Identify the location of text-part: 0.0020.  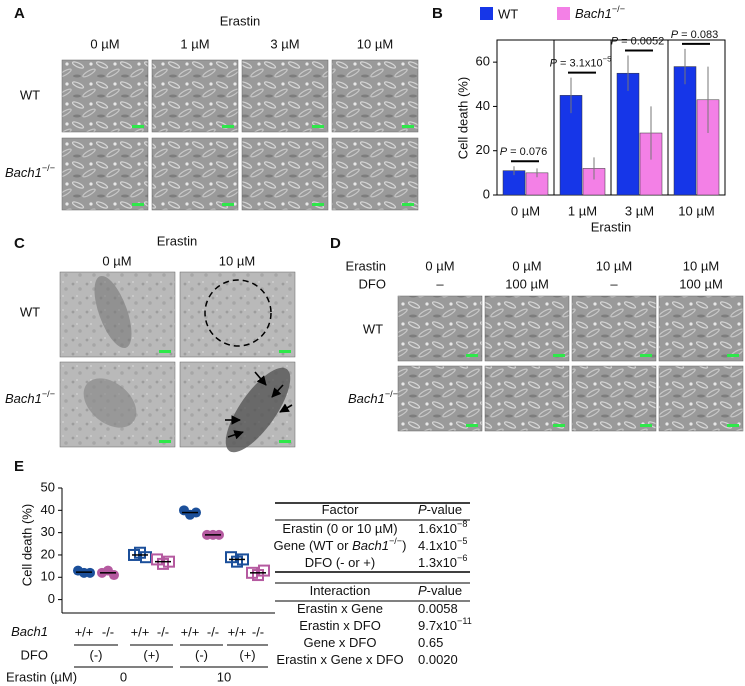
(438, 659).